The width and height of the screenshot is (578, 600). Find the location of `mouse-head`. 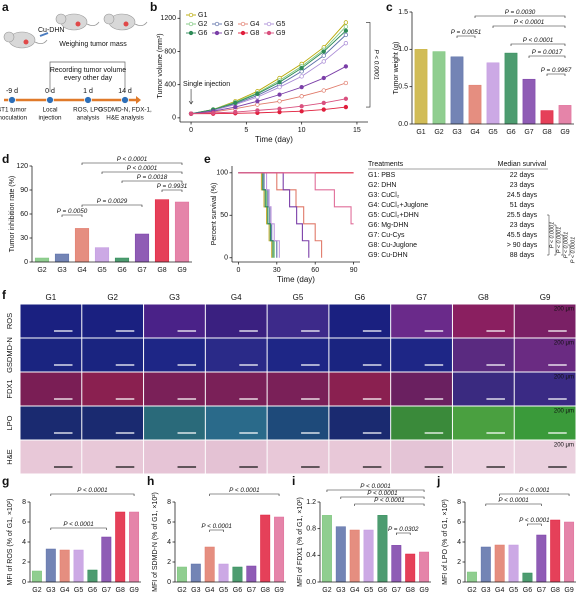

mouse-head is located at coordinates (61, 19).